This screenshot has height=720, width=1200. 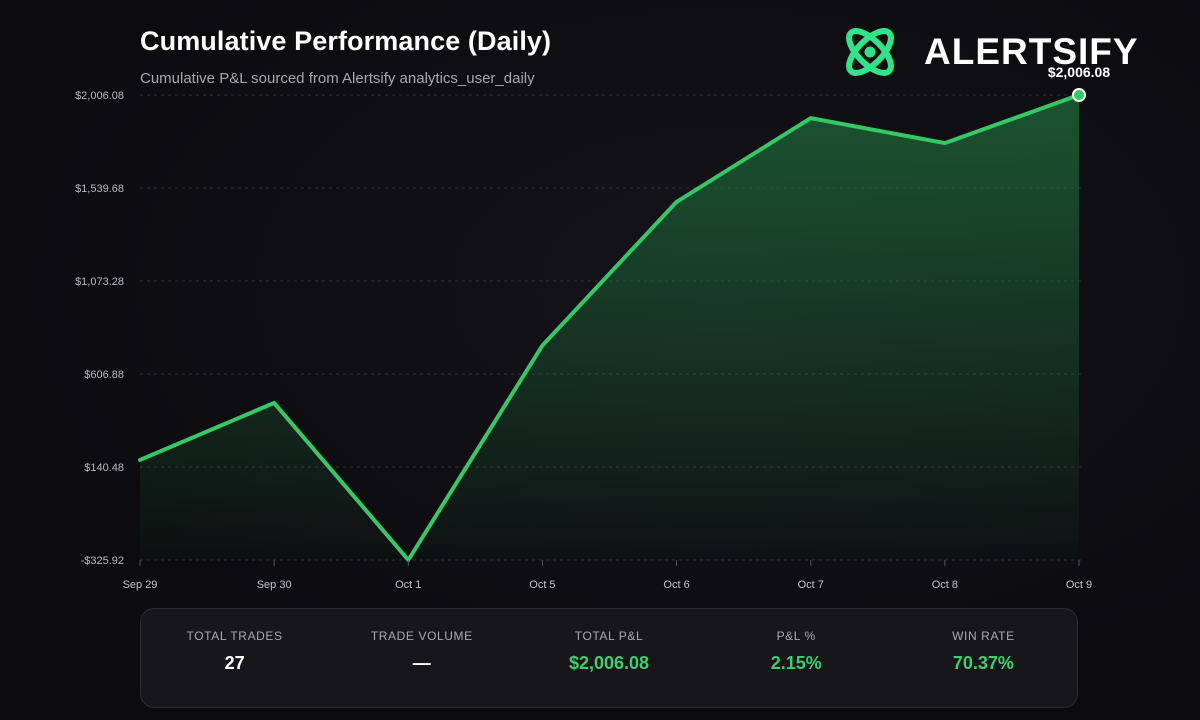 What do you see at coordinates (1079, 585) in the screenshot?
I see `x-tick-label: Oct 9` at bounding box center [1079, 585].